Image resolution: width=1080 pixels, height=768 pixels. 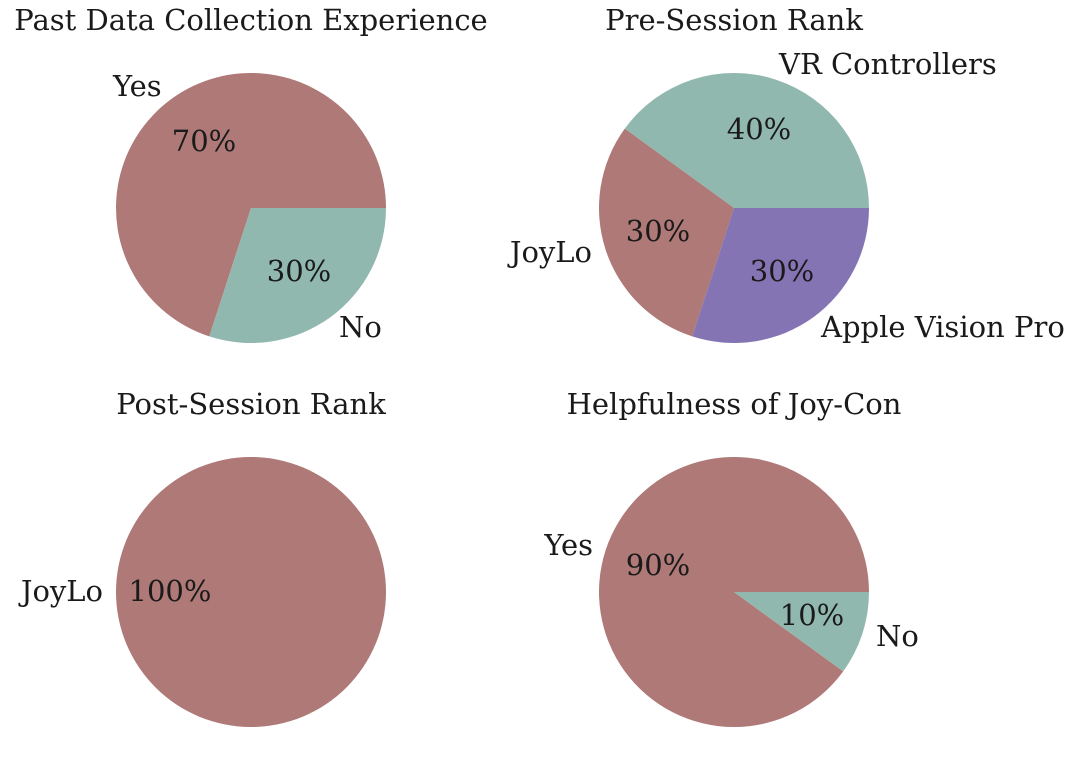 I want to click on pie-slice-apple-vision-pro, so click(x=780, y=275).